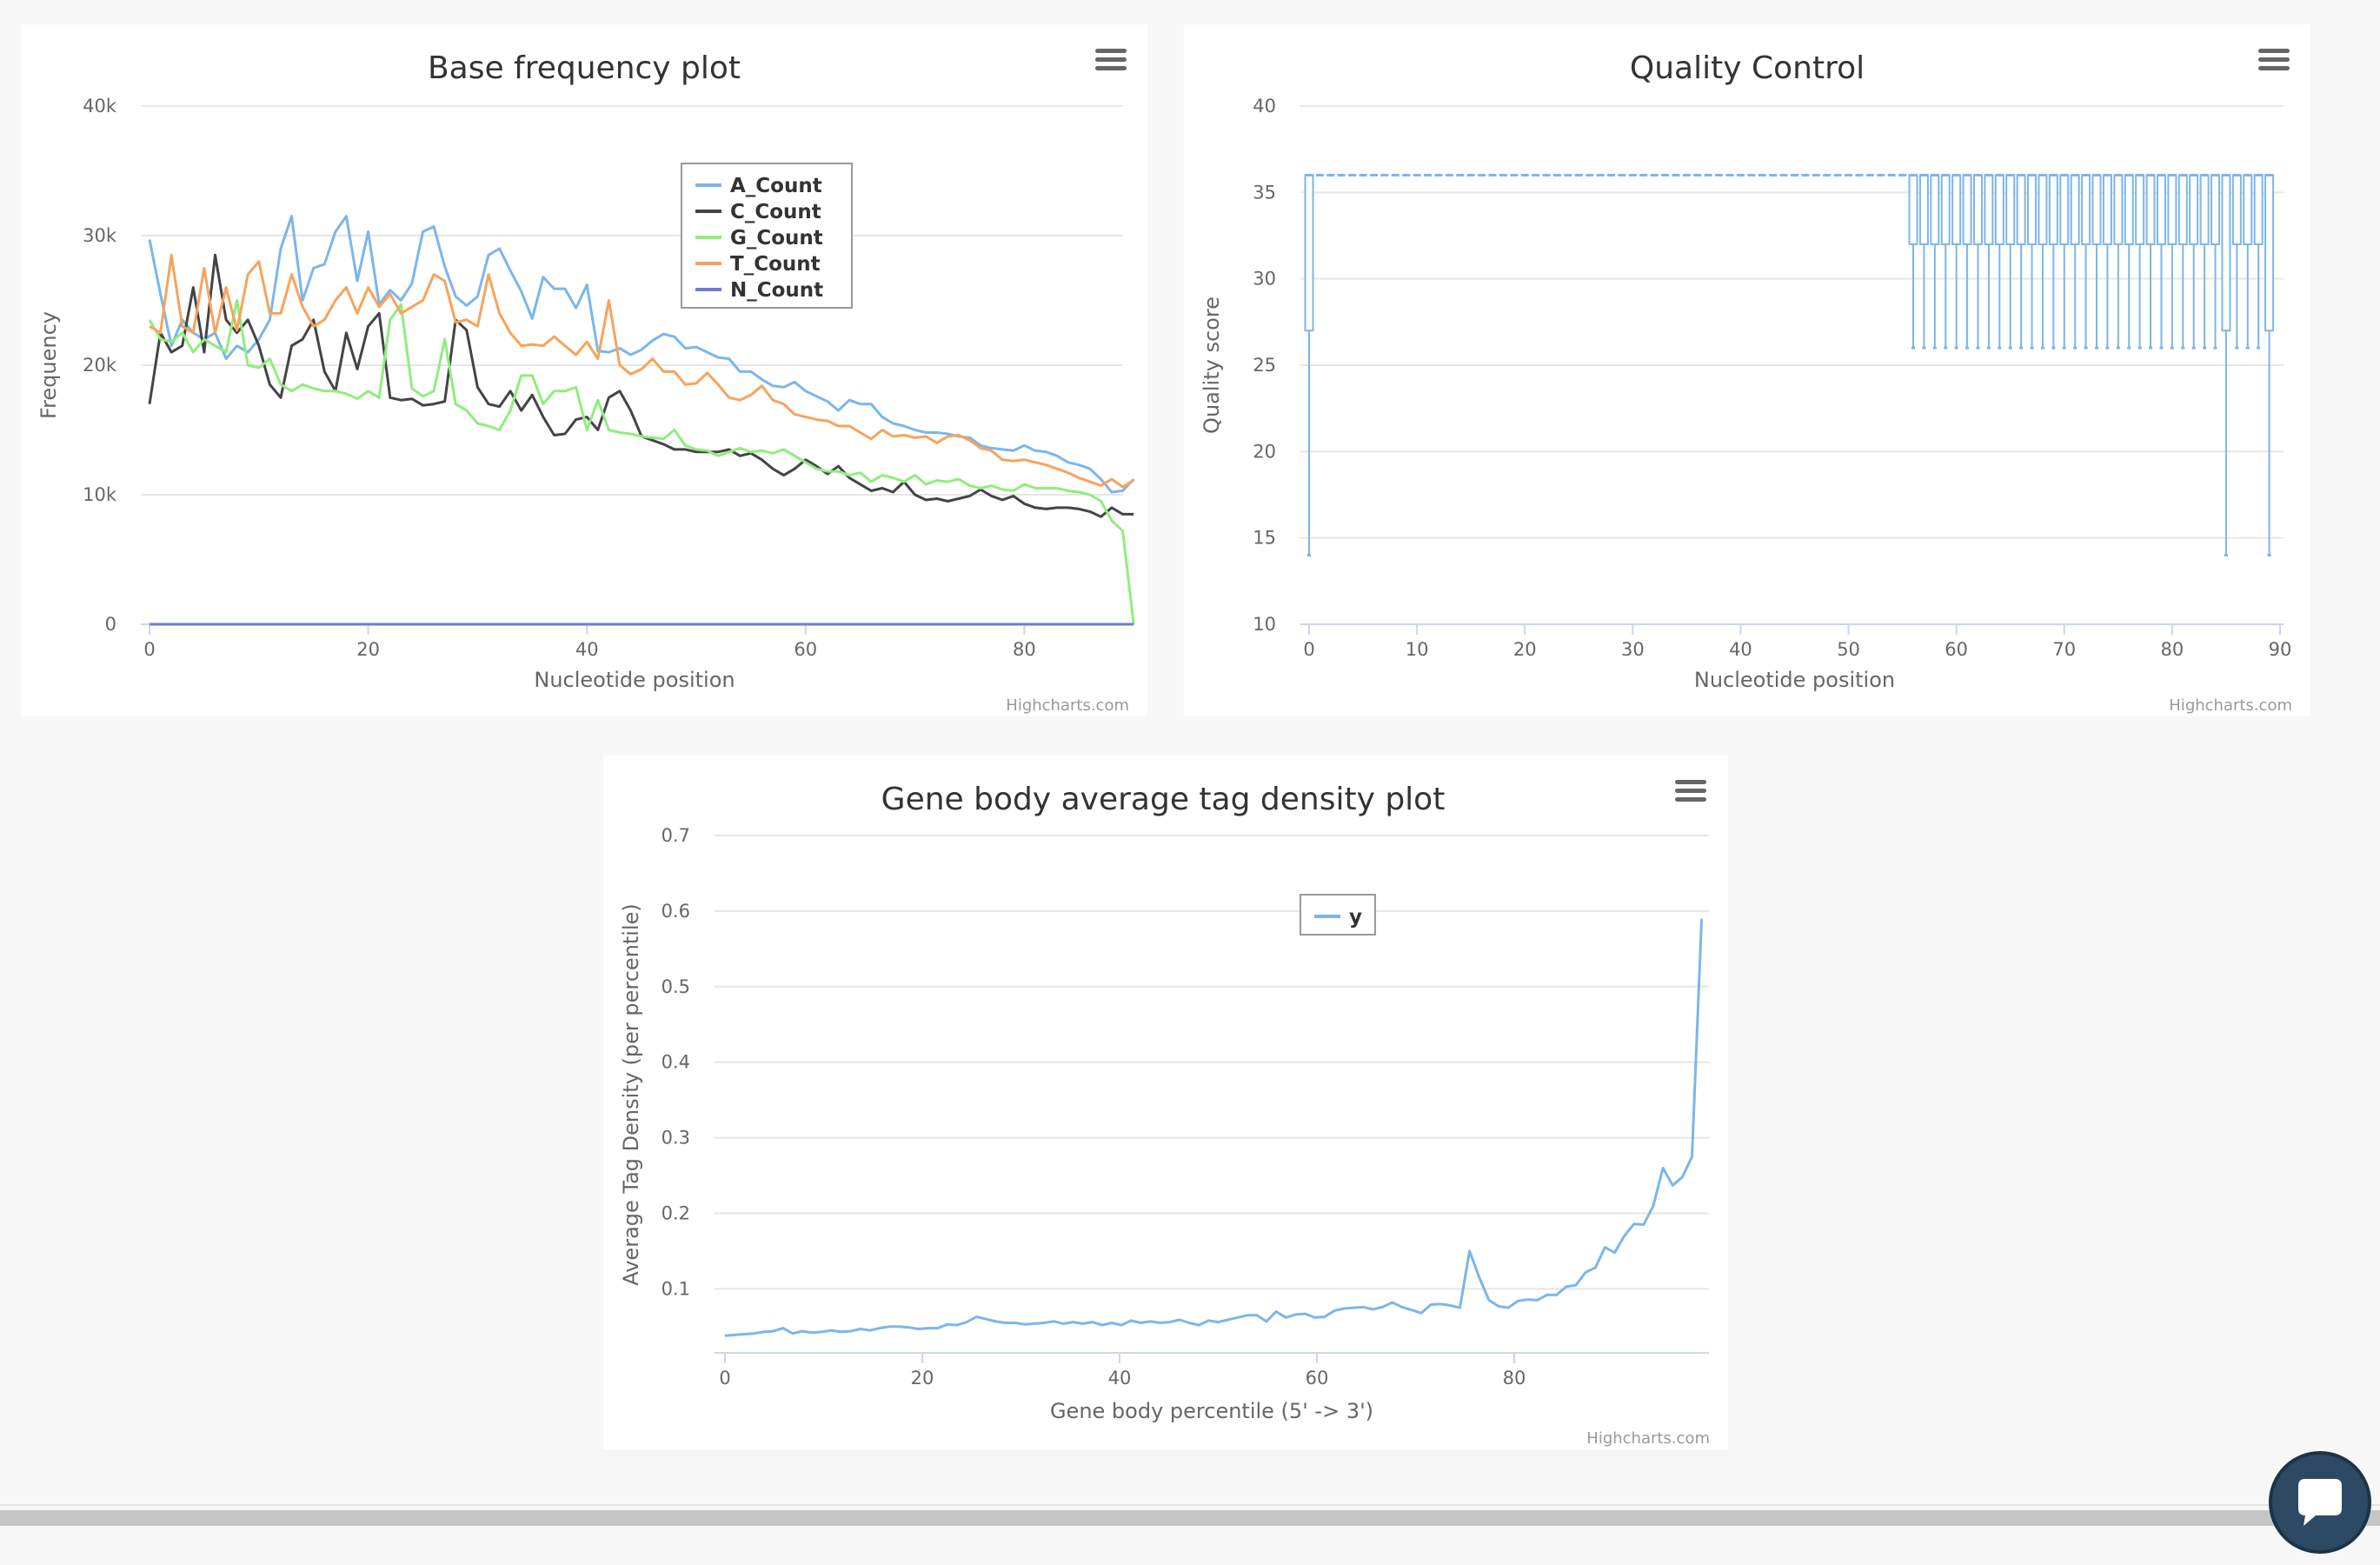  Describe the element at coordinates (675, 1139) in the screenshot. I see `y-tick-label: 0.3` at that location.